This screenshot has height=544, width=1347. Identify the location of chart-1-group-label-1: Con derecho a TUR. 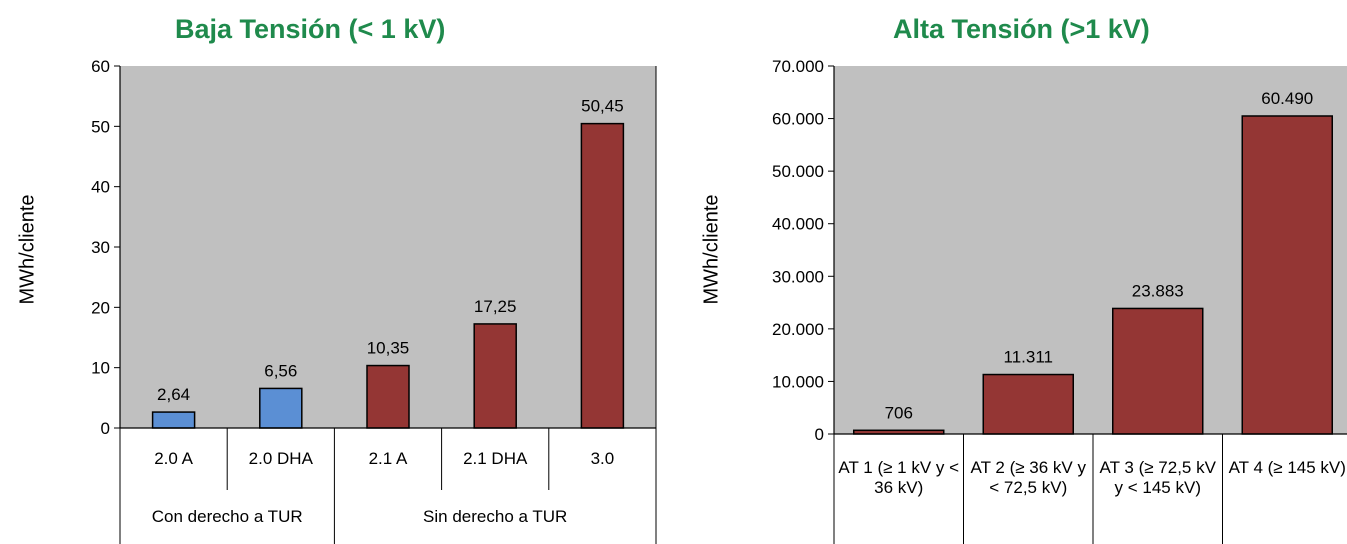
(227, 516).